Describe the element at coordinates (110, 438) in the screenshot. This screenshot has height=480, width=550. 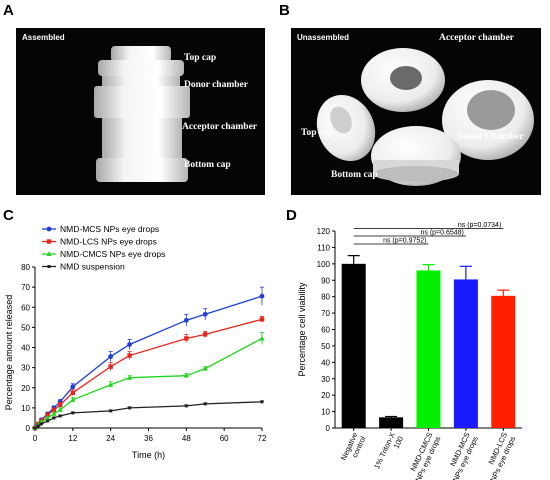
I see `x-tick-label: 24` at that location.